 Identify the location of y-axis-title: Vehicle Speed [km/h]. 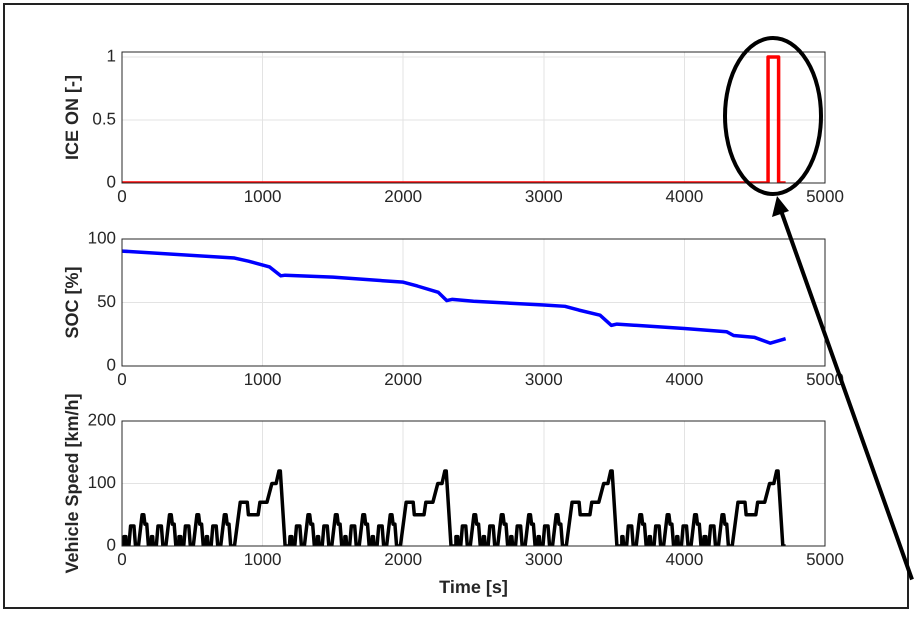
(72, 483).